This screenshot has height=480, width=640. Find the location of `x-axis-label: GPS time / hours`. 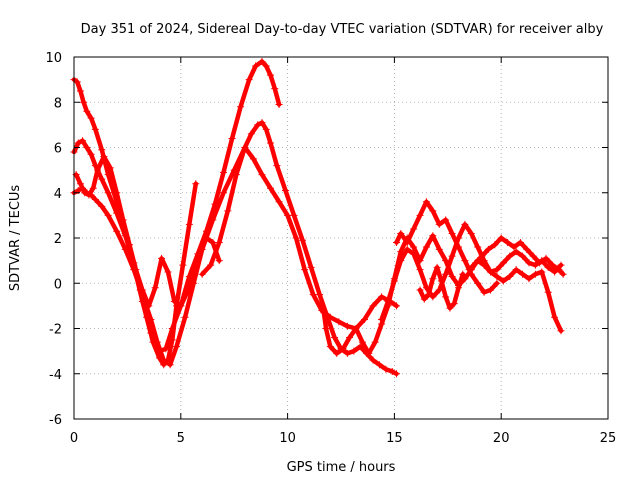

x-axis-label: GPS time / hours is located at coordinates (341, 467).